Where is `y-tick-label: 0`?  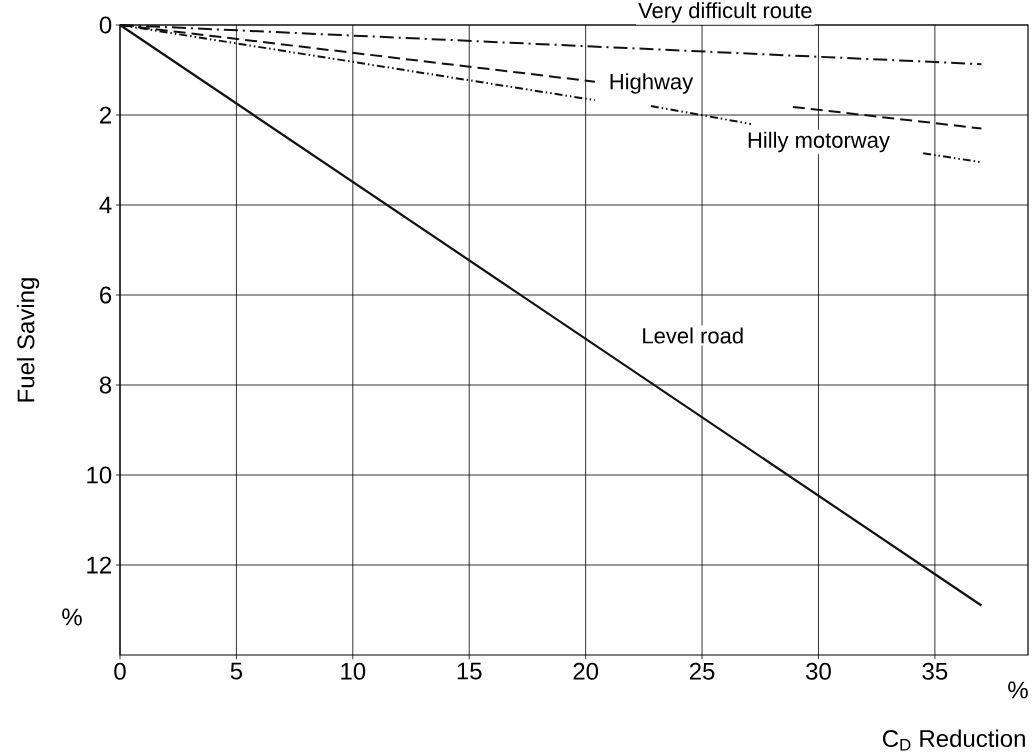
y-tick-label: 0 is located at coordinates (105, 25).